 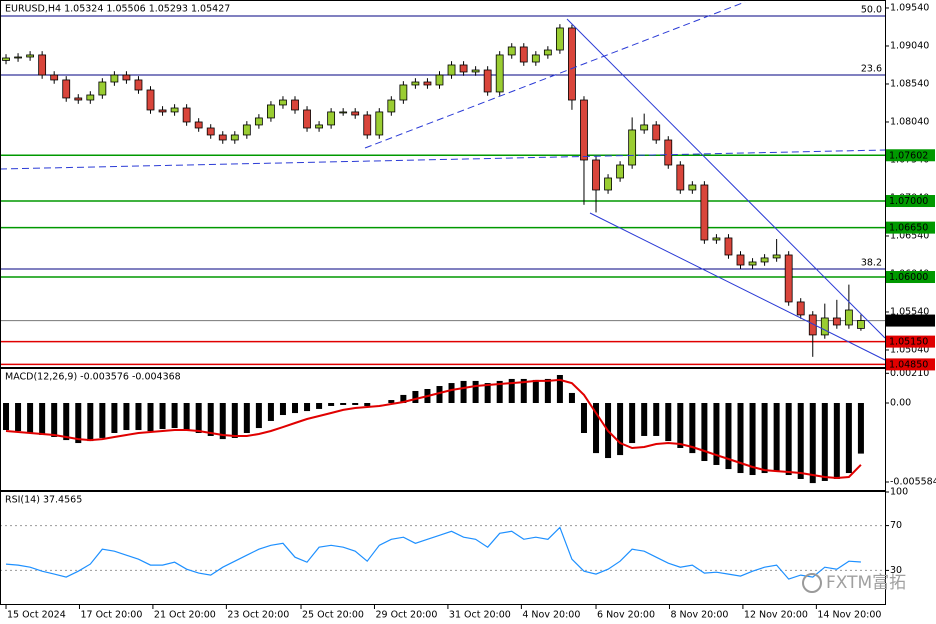 I want to click on level-label: 1.06650, so click(x=908, y=228).